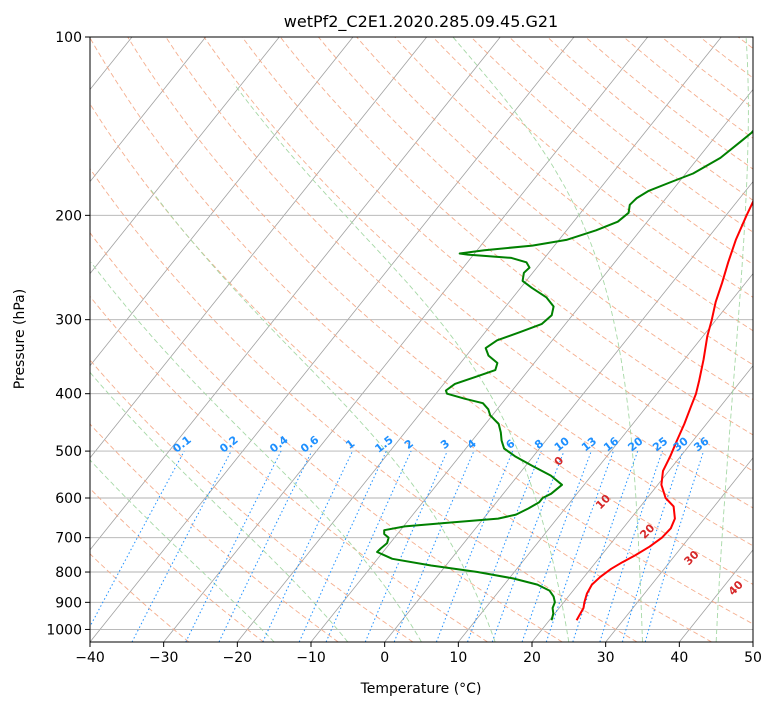  What do you see at coordinates (458, 658) in the screenshot?
I see `x-tick-label: 10` at bounding box center [458, 658].